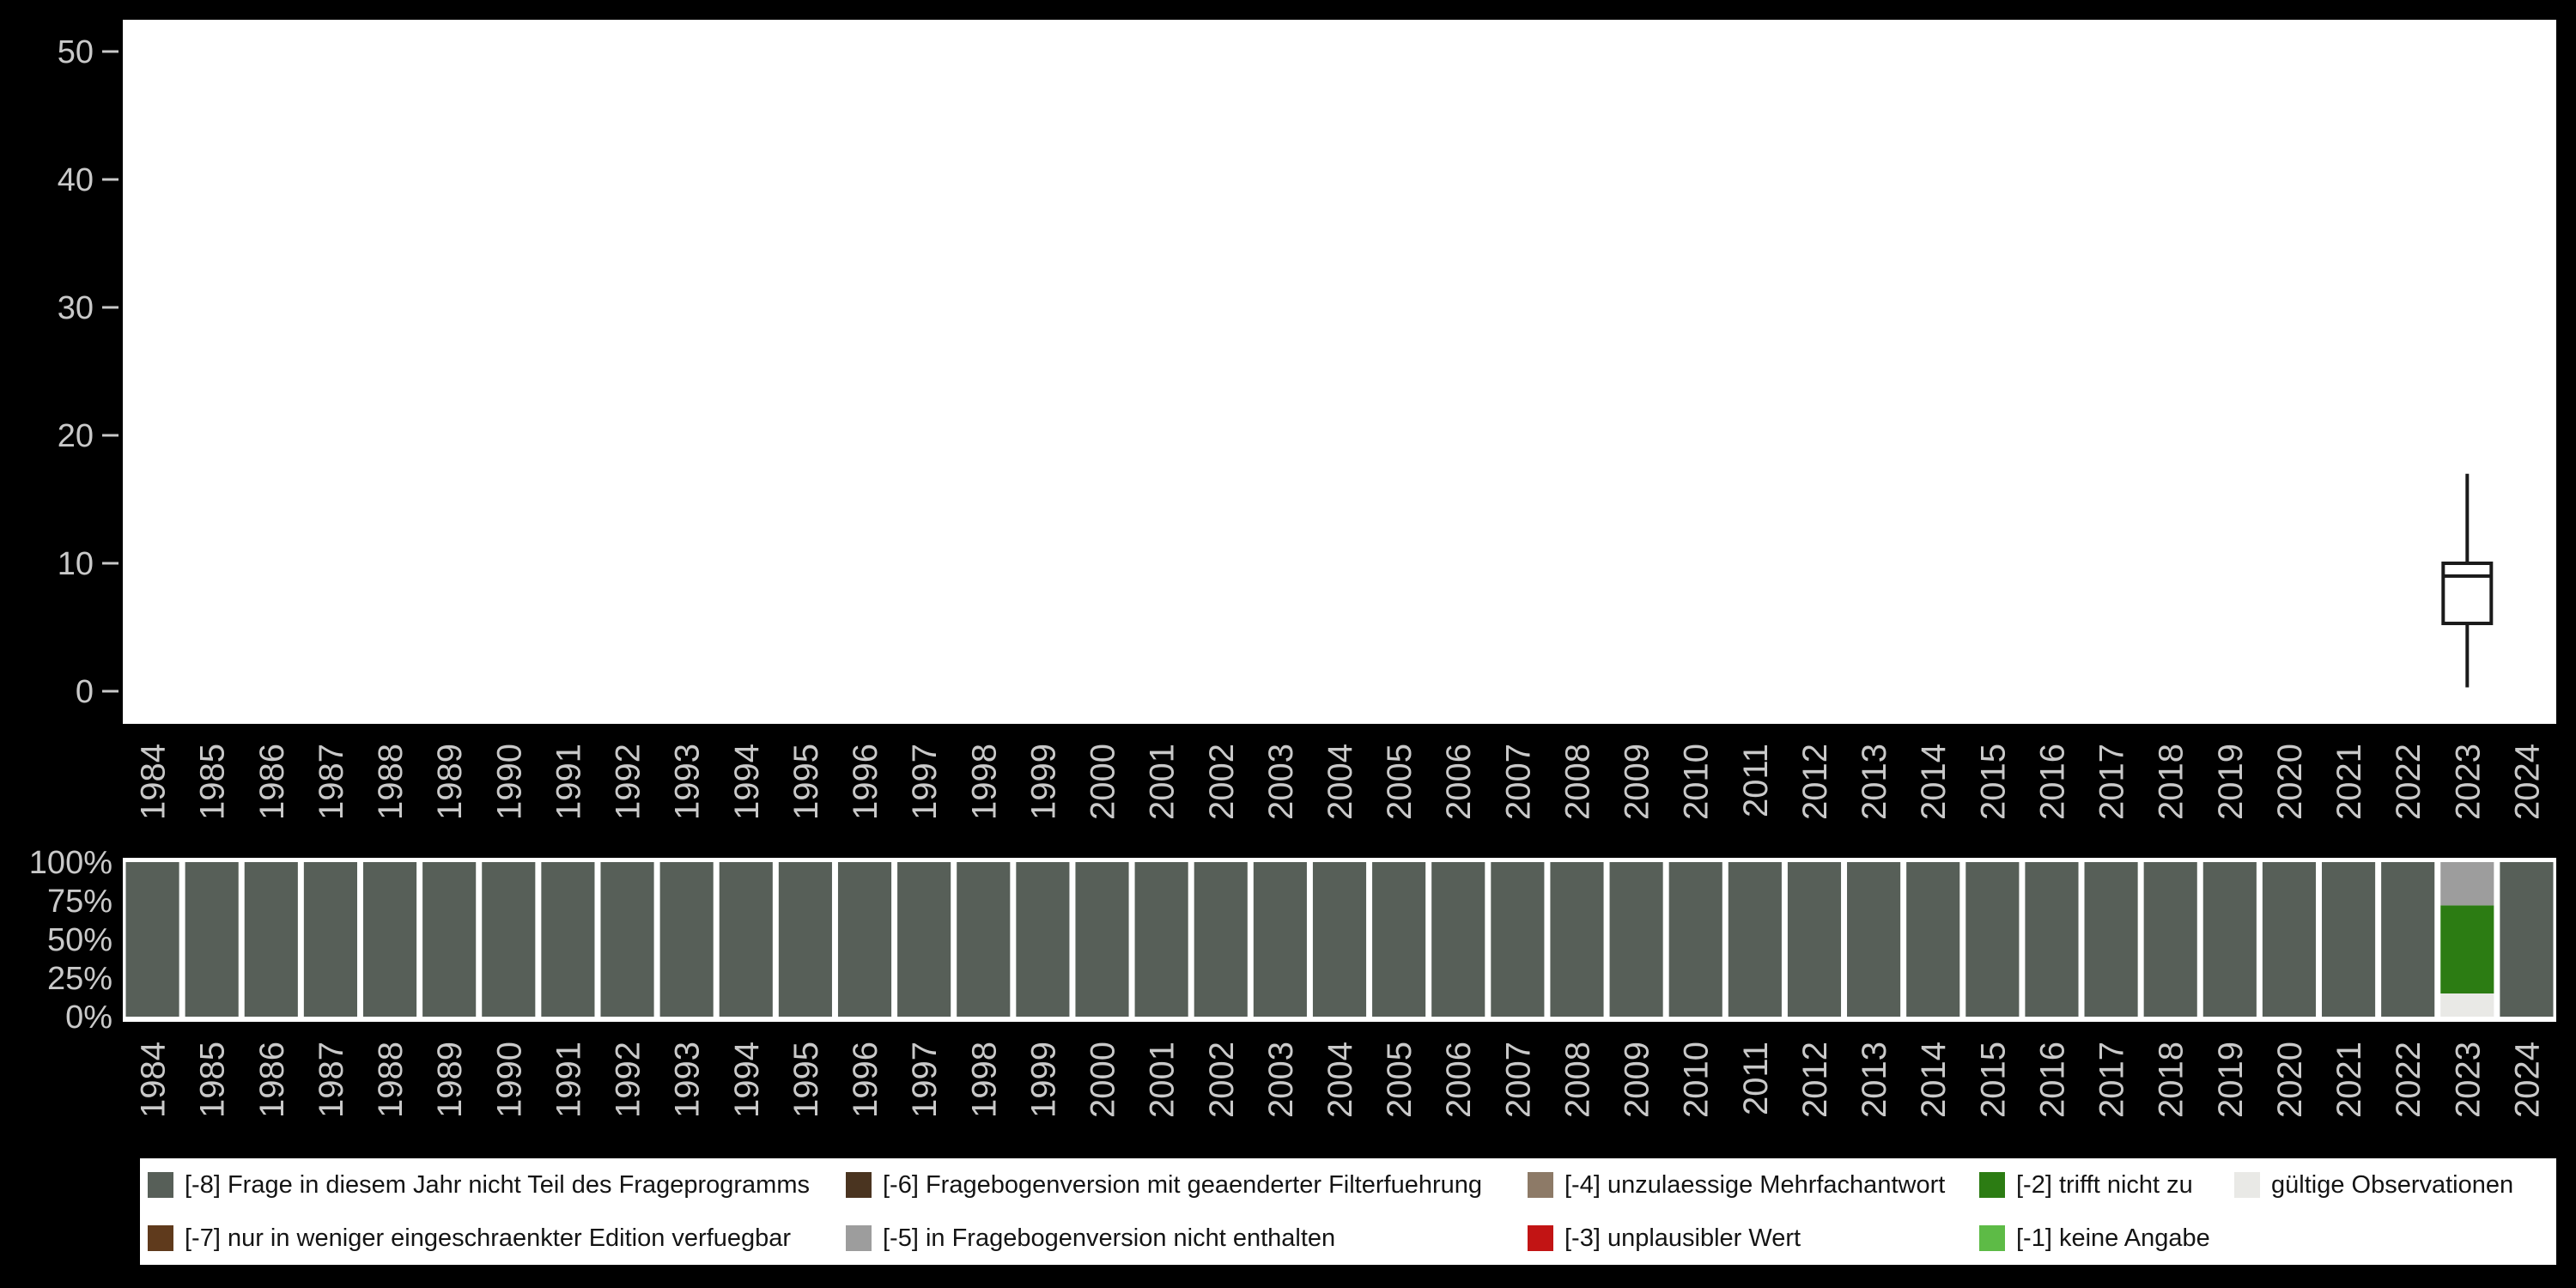 This screenshot has height=1288, width=2576. Describe the element at coordinates (272, 1080) in the screenshot. I see `svg-text: 1986` at that location.